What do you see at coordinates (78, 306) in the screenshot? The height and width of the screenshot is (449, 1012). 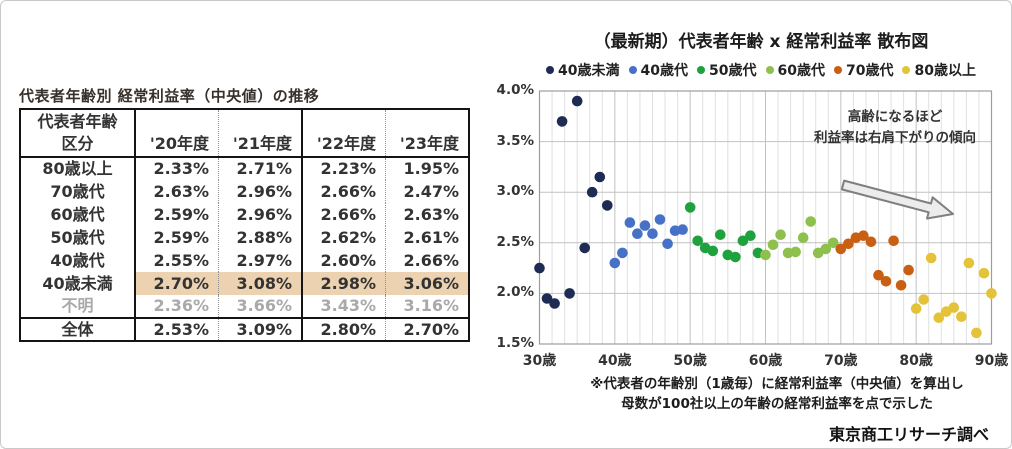 I see `row-label: 不明` at bounding box center [78, 306].